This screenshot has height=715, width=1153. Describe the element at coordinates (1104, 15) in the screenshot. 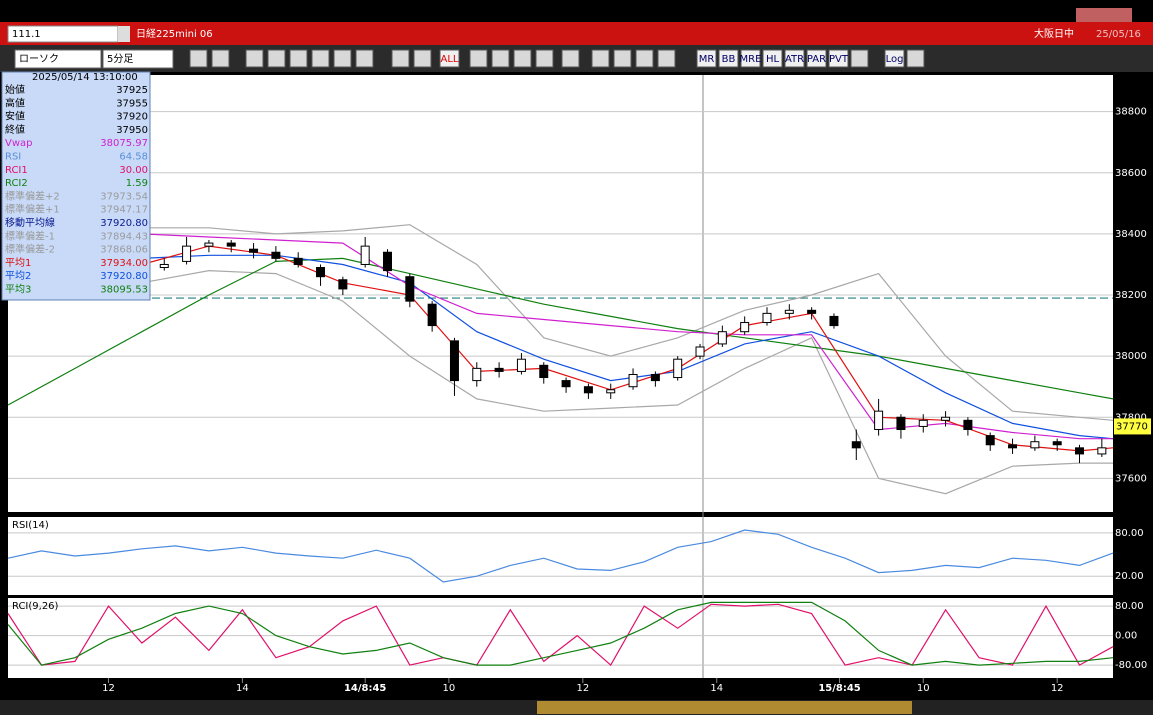

I see `title-button` at that location.